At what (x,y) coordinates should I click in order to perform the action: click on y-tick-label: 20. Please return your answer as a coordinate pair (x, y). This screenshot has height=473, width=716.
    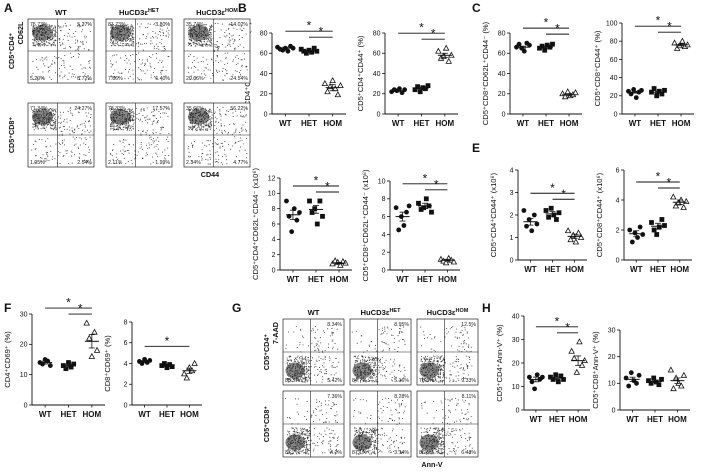
    Looking at the image, I should click on (377, 94).